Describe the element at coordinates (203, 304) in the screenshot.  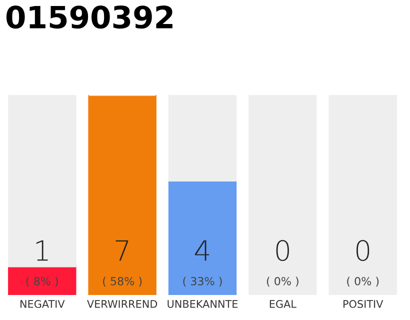
I see `x-tick-label: UNBEKANNTE` at that location.